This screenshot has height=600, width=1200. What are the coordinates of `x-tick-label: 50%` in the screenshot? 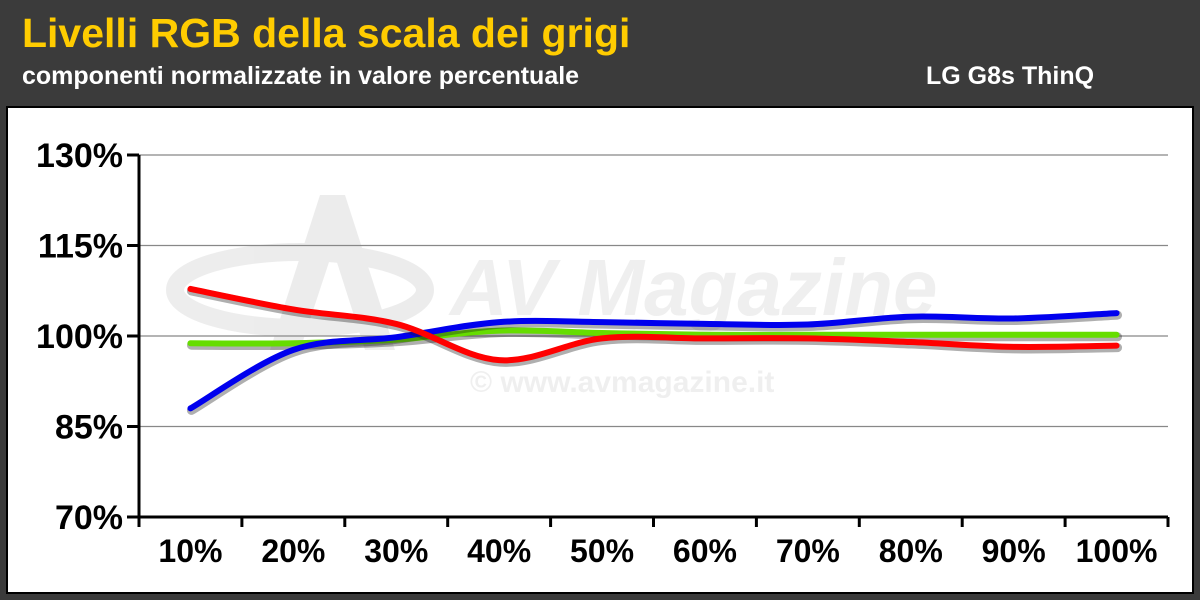 It's located at (602, 551).